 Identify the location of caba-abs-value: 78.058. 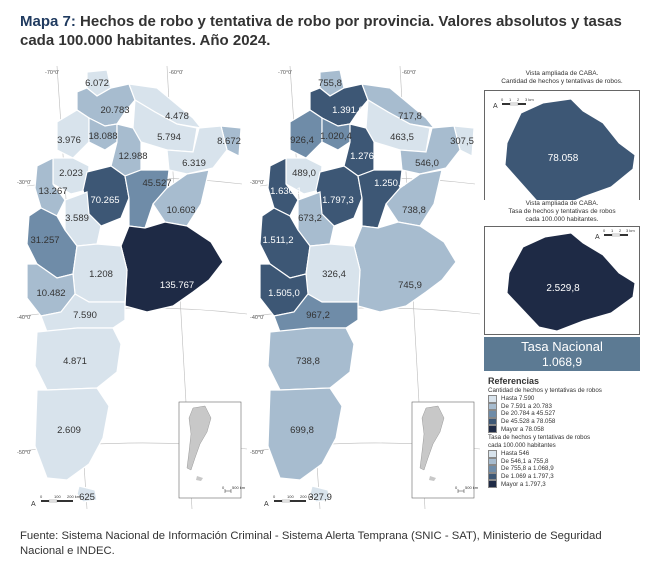
(563, 158).